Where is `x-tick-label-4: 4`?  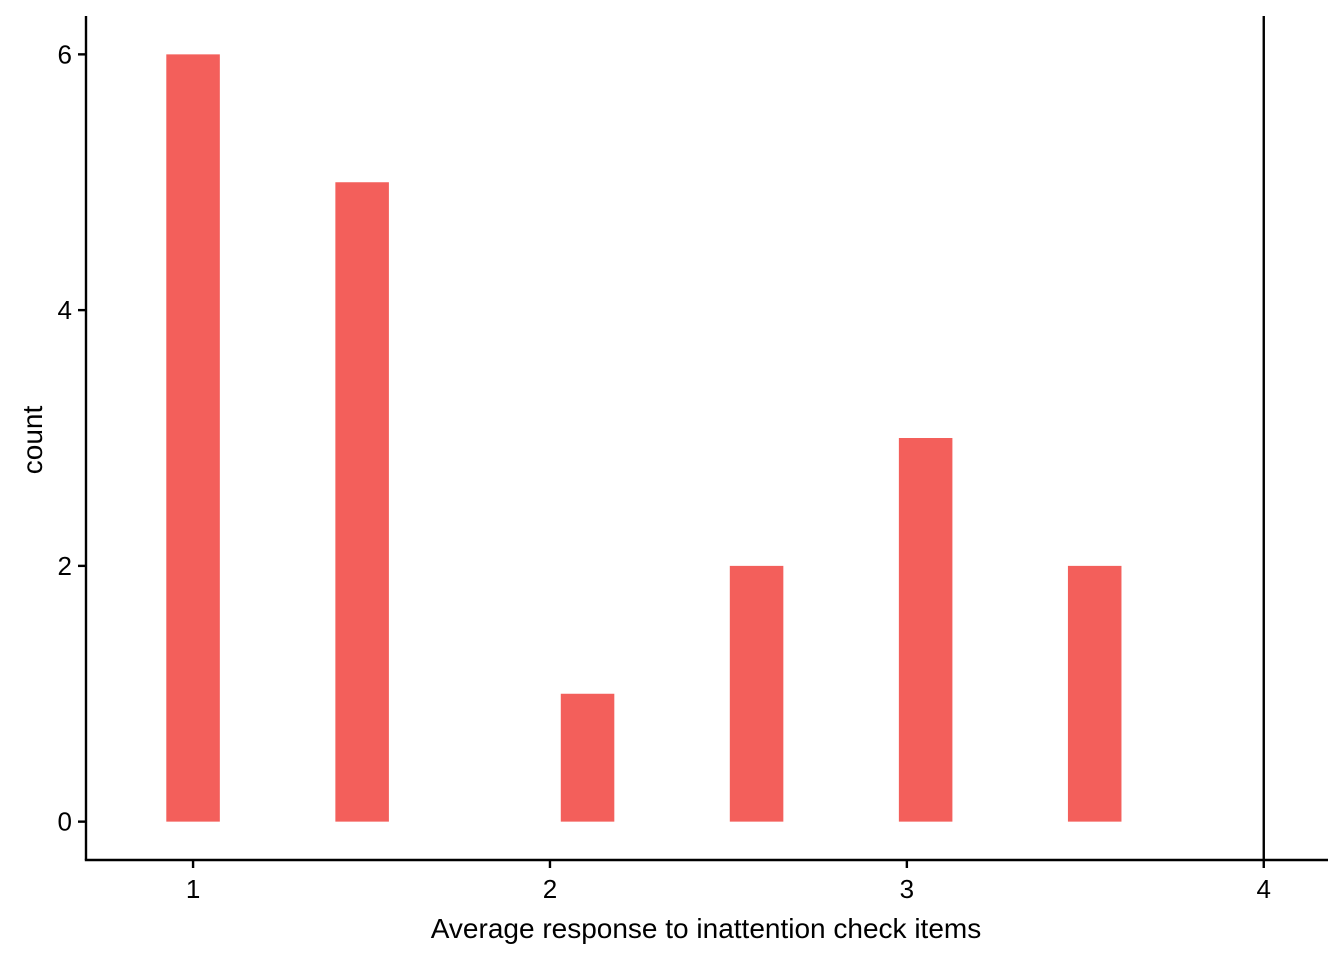 x-tick-label-4: 4 is located at coordinates (1264, 889).